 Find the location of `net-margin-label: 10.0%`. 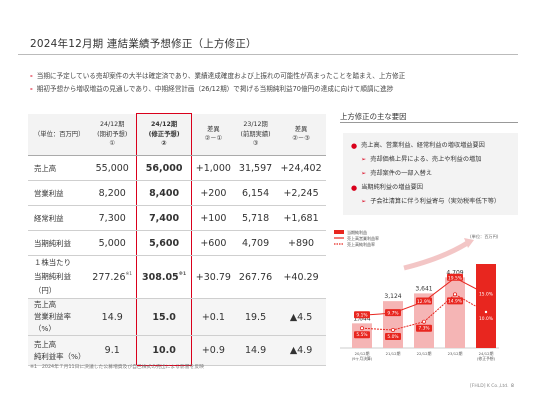

net-margin-label: 10.0% is located at coordinates (486, 319).